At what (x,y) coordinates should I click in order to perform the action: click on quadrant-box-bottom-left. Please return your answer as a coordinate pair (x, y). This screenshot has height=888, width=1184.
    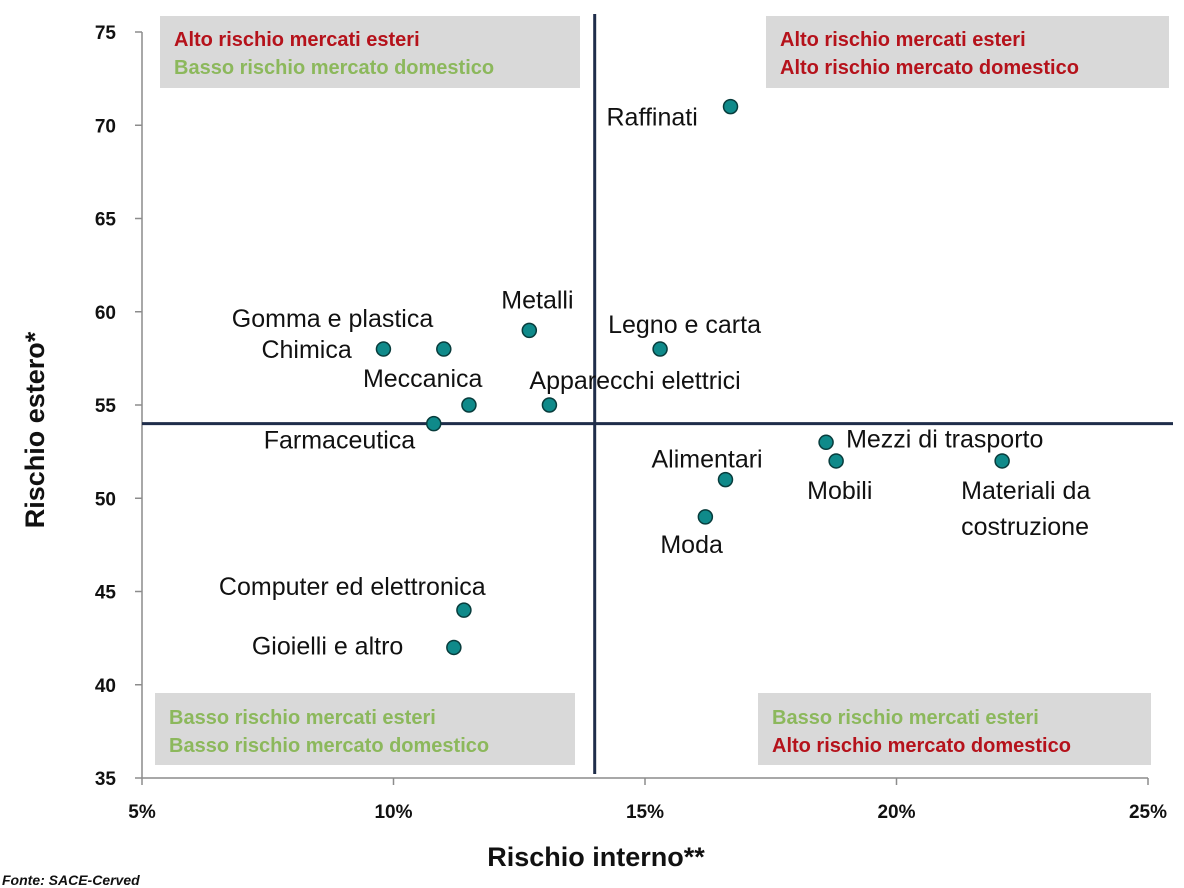
    Looking at the image, I should click on (365, 729).